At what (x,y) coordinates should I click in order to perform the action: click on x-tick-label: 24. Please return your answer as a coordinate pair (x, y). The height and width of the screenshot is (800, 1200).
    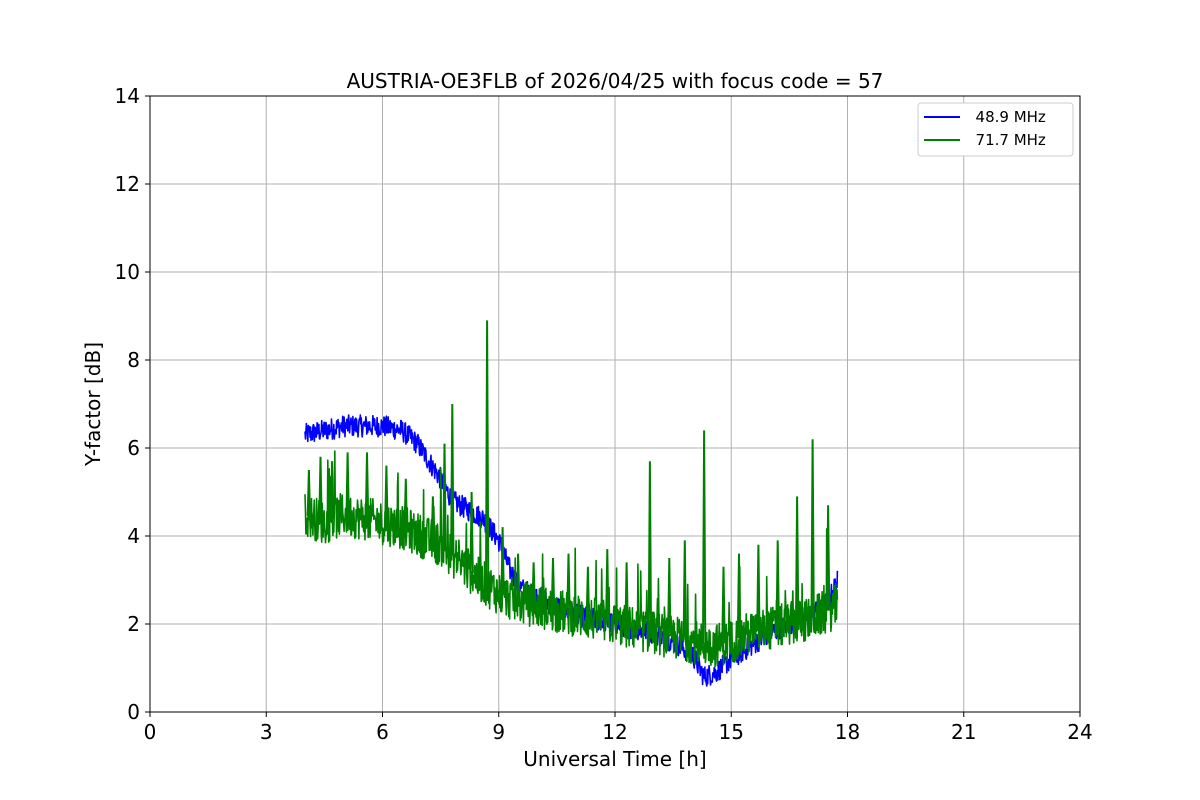
    Looking at the image, I should click on (1079, 732).